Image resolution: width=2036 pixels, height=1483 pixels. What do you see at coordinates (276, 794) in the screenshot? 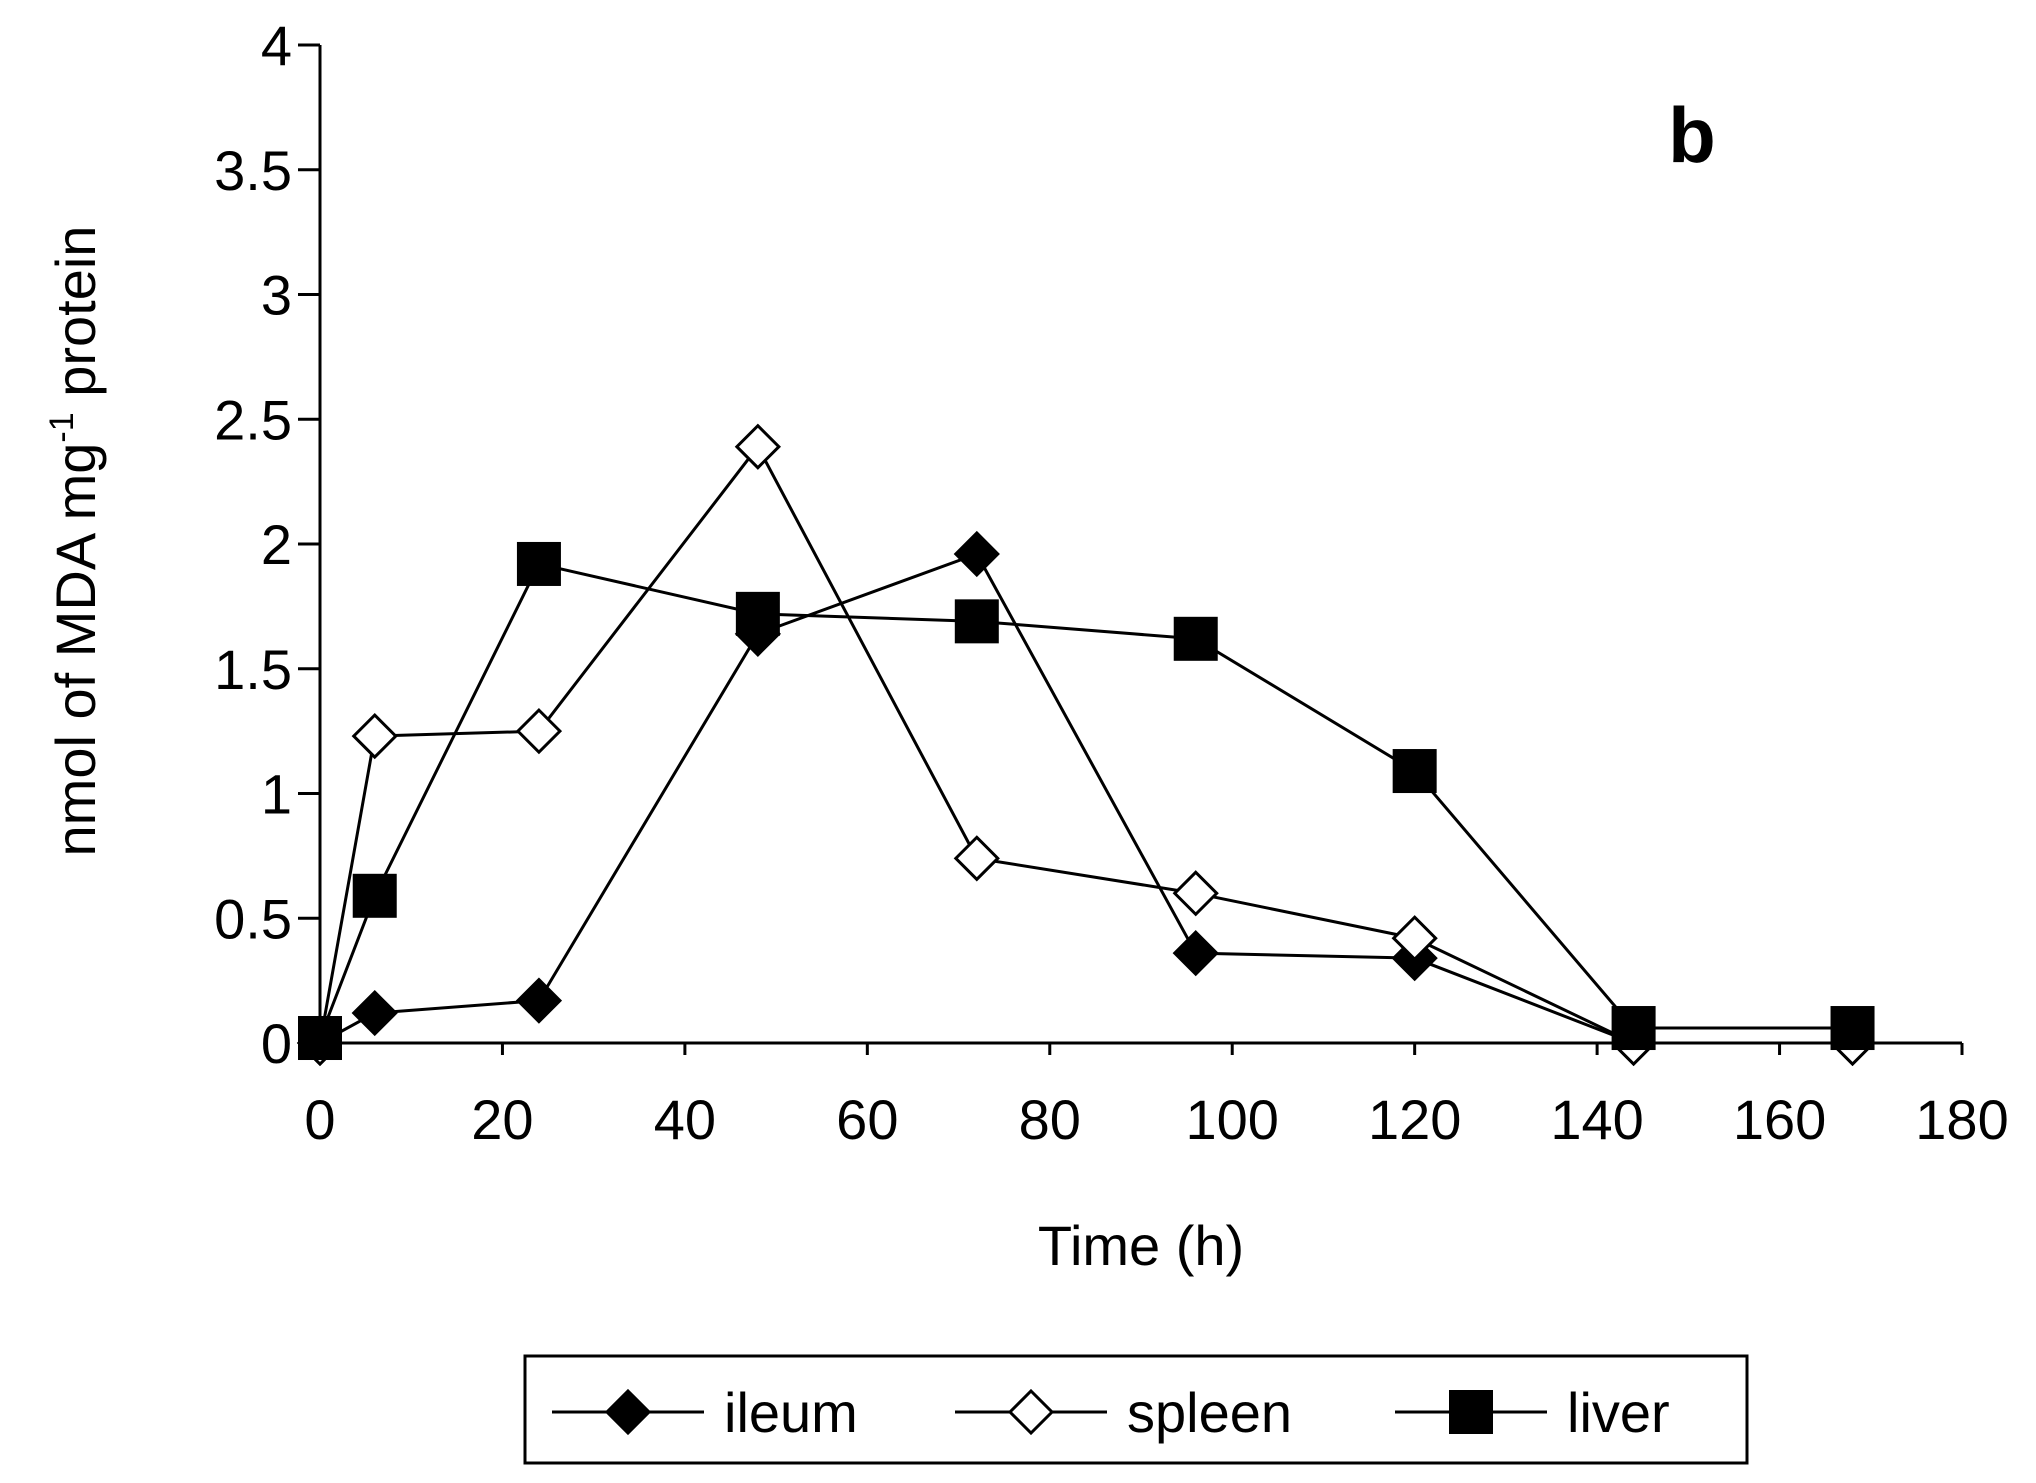
I see `y-tick-label: 1` at bounding box center [276, 794].